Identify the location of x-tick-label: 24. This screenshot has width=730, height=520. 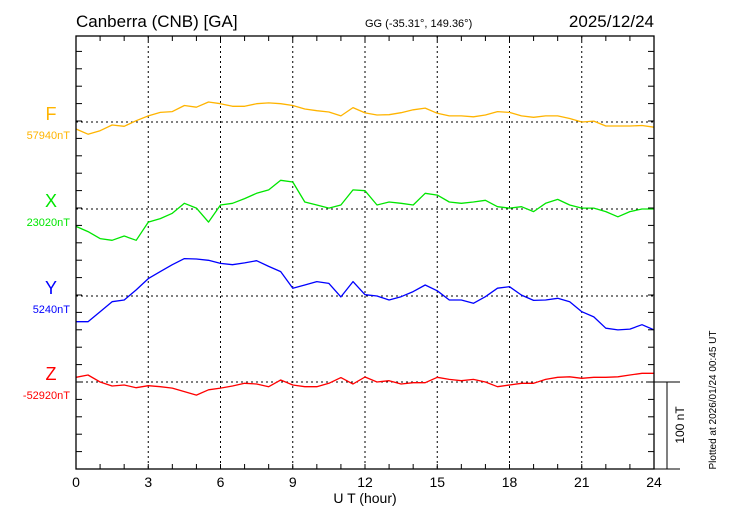
(654, 482).